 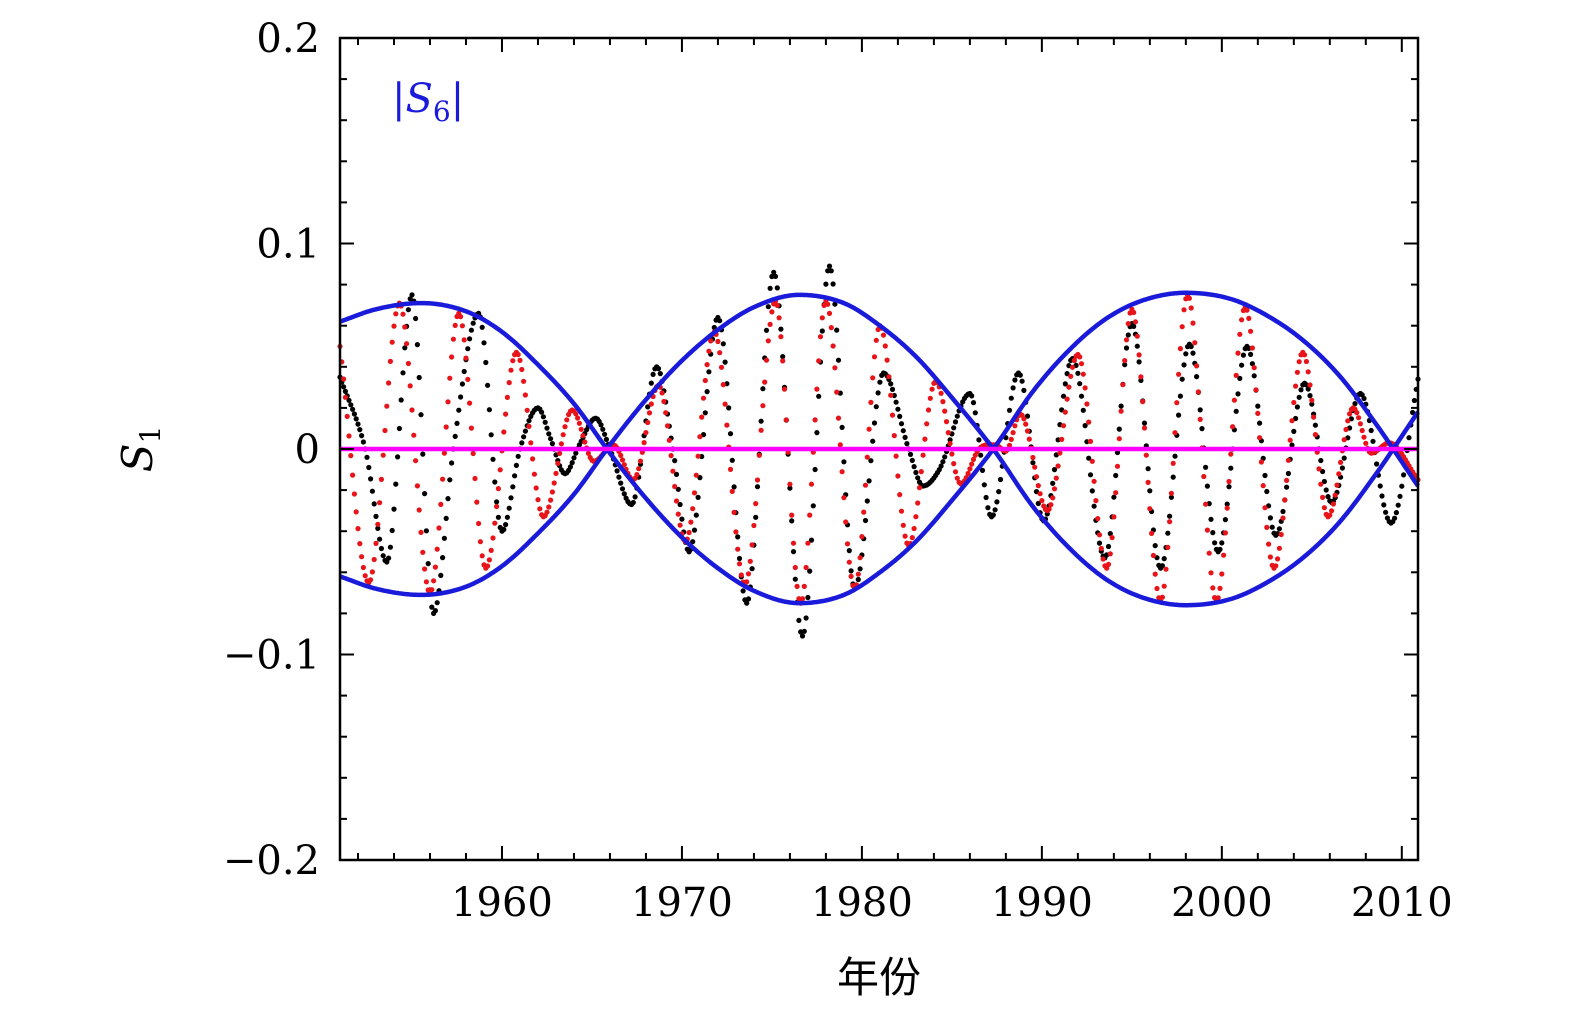 What do you see at coordinates (442, 111) in the screenshot?
I see `s6-annotation-subscript: 6` at bounding box center [442, 111].